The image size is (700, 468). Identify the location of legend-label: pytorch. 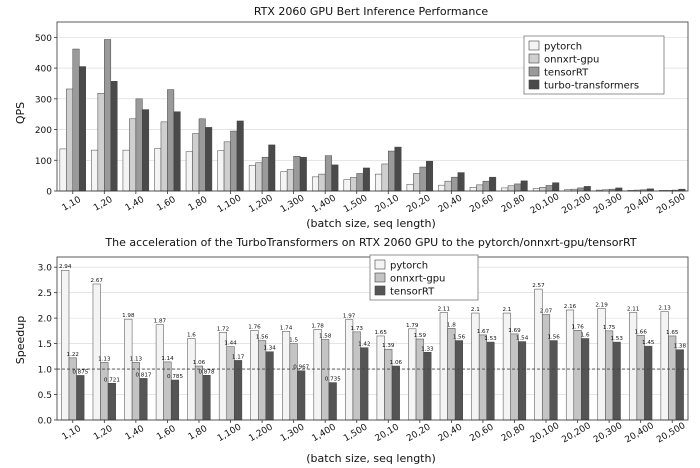
(409, 266).